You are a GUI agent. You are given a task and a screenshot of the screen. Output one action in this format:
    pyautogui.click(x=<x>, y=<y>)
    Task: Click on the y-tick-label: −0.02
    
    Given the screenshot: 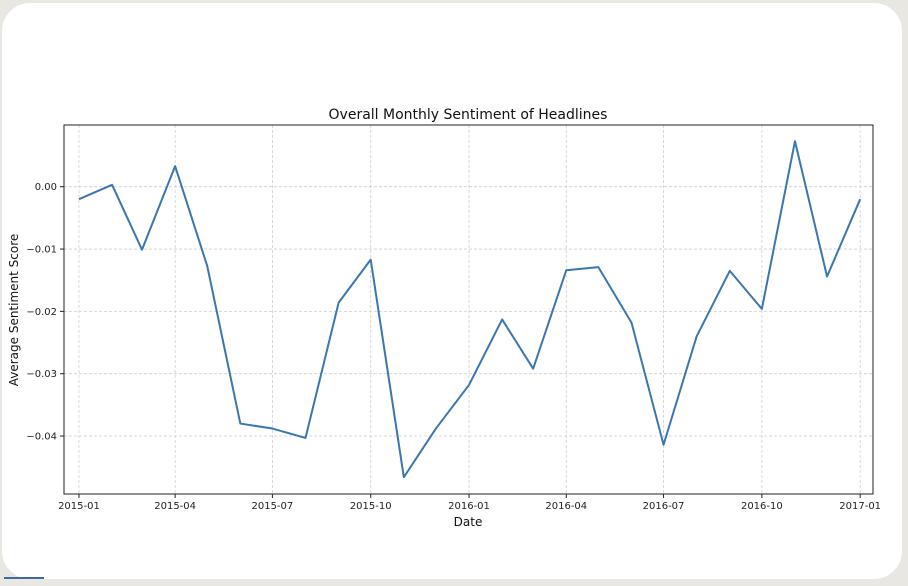 What is the action you would take?
    pyautogui.click(x=41, y=312)
    